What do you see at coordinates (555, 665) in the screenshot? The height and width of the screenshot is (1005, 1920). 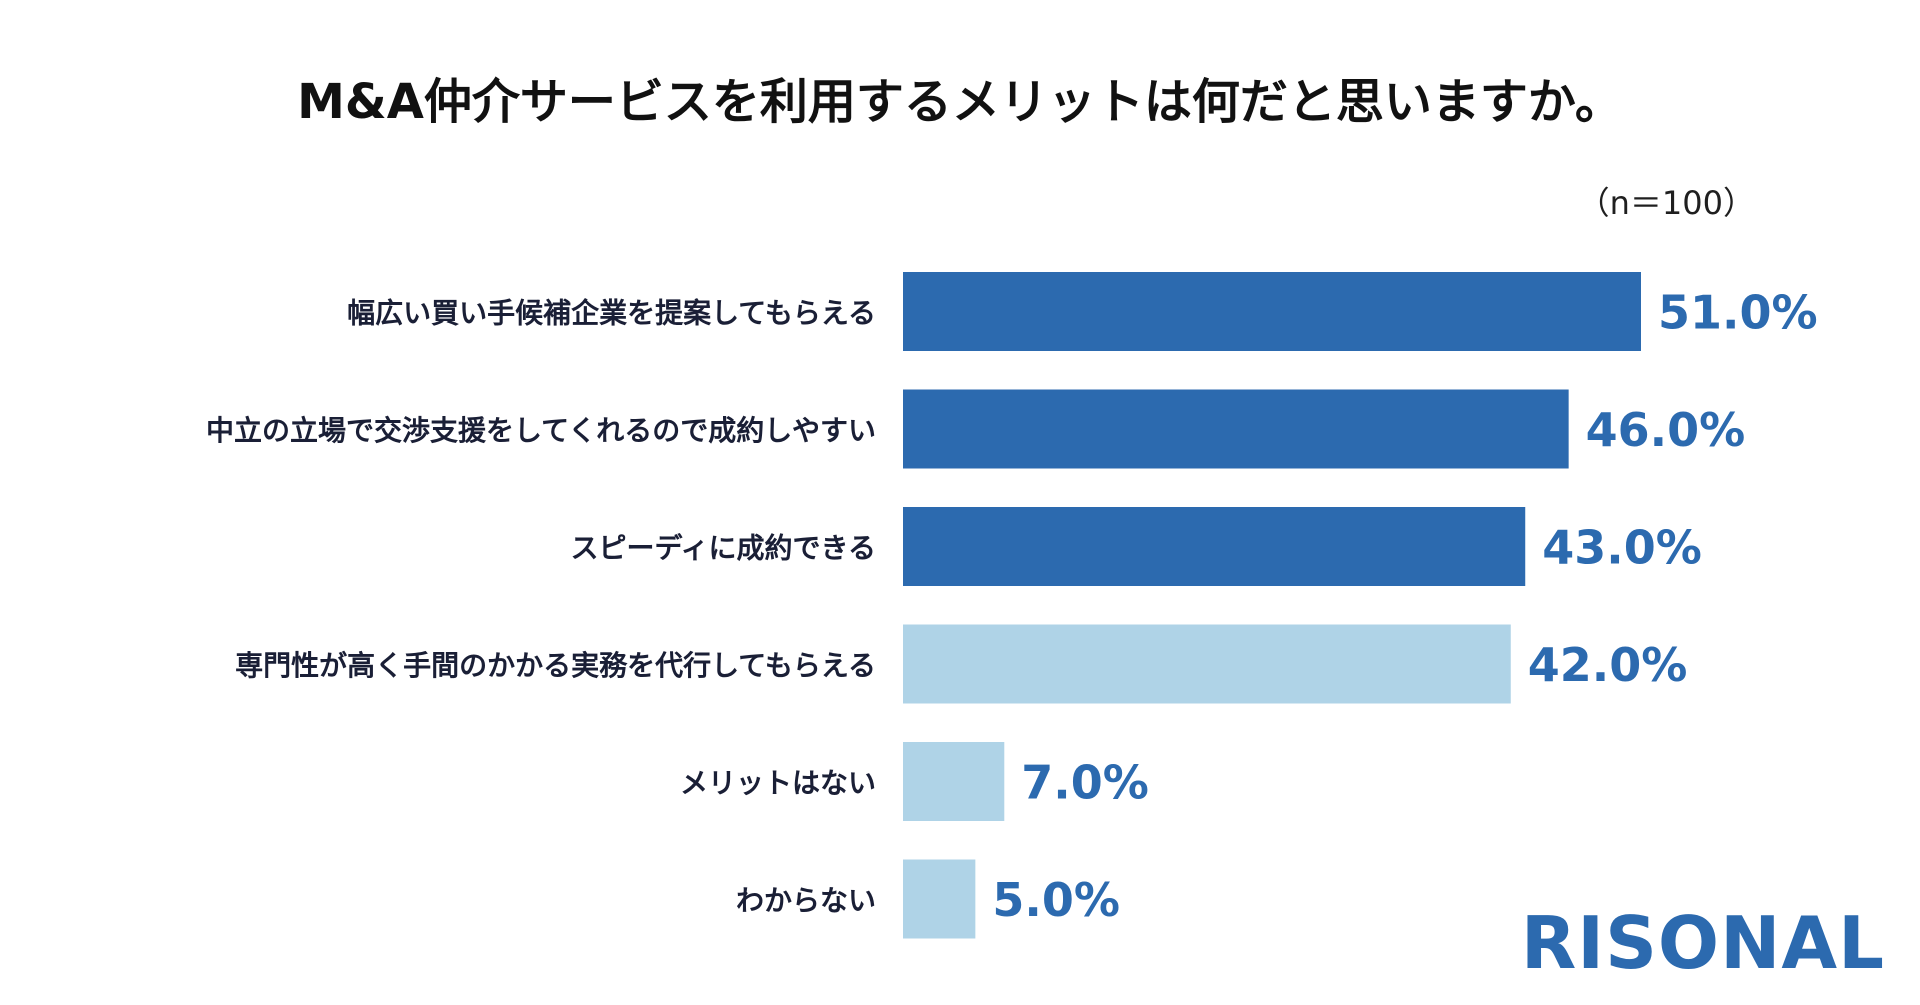 I see `category-label: 専門性が高く手間のかかる実務を代行してもらえる` at bounding box center [555, 665].